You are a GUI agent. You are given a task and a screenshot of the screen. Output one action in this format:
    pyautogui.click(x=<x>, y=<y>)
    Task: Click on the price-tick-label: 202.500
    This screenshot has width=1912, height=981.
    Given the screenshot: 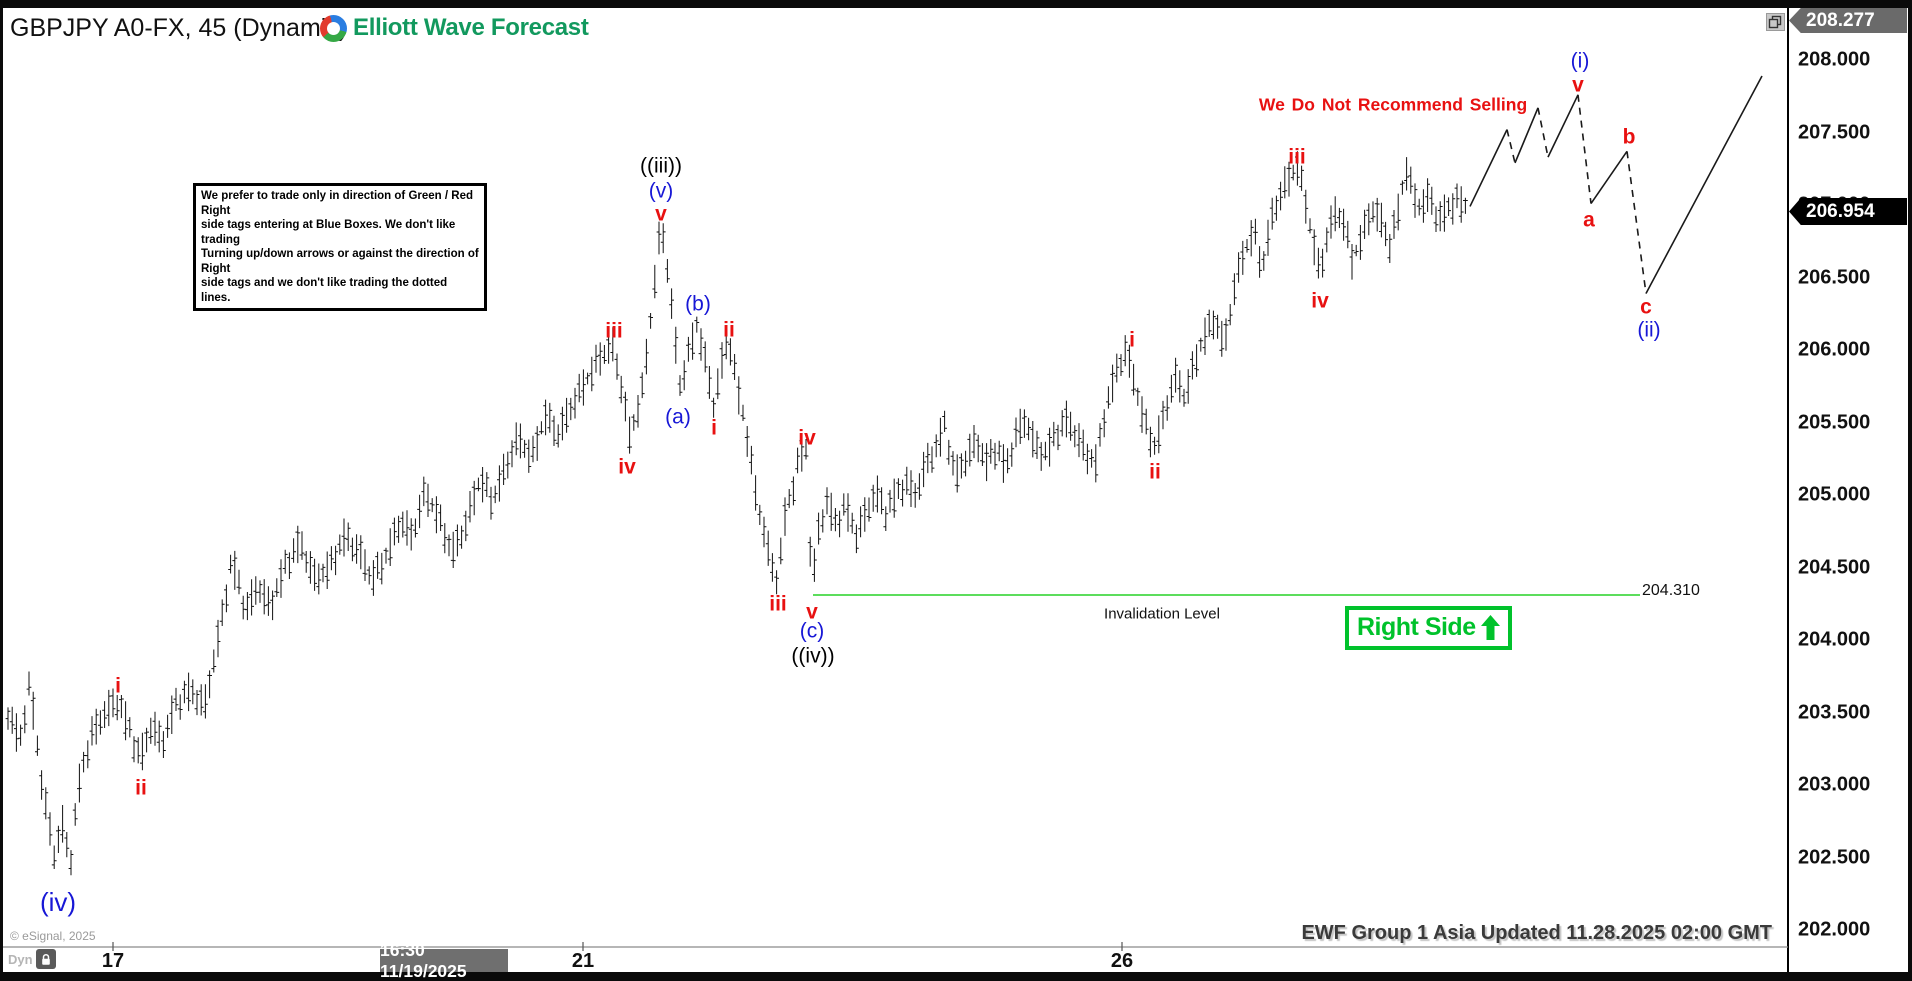 What is the action you would take?
    pyautogui.click(x=1834, y=857)
    